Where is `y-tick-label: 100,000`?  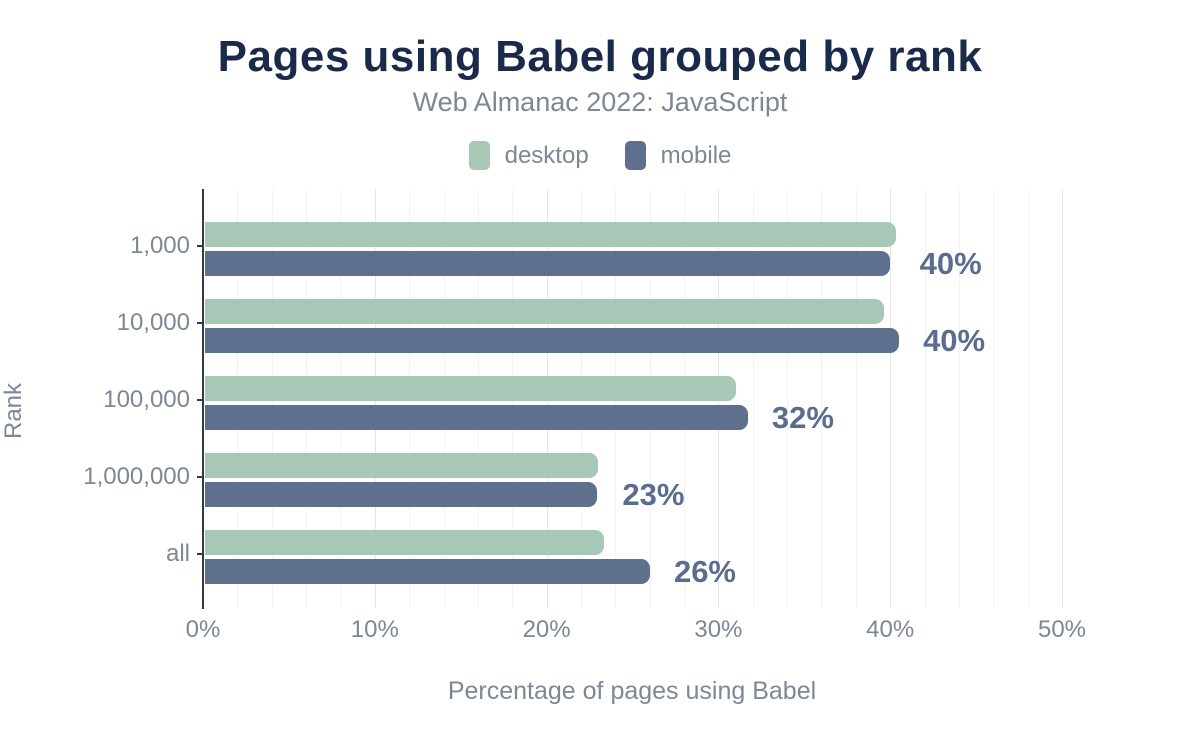 y-tick-label: 100,000 is located at coordinates (146, 399).